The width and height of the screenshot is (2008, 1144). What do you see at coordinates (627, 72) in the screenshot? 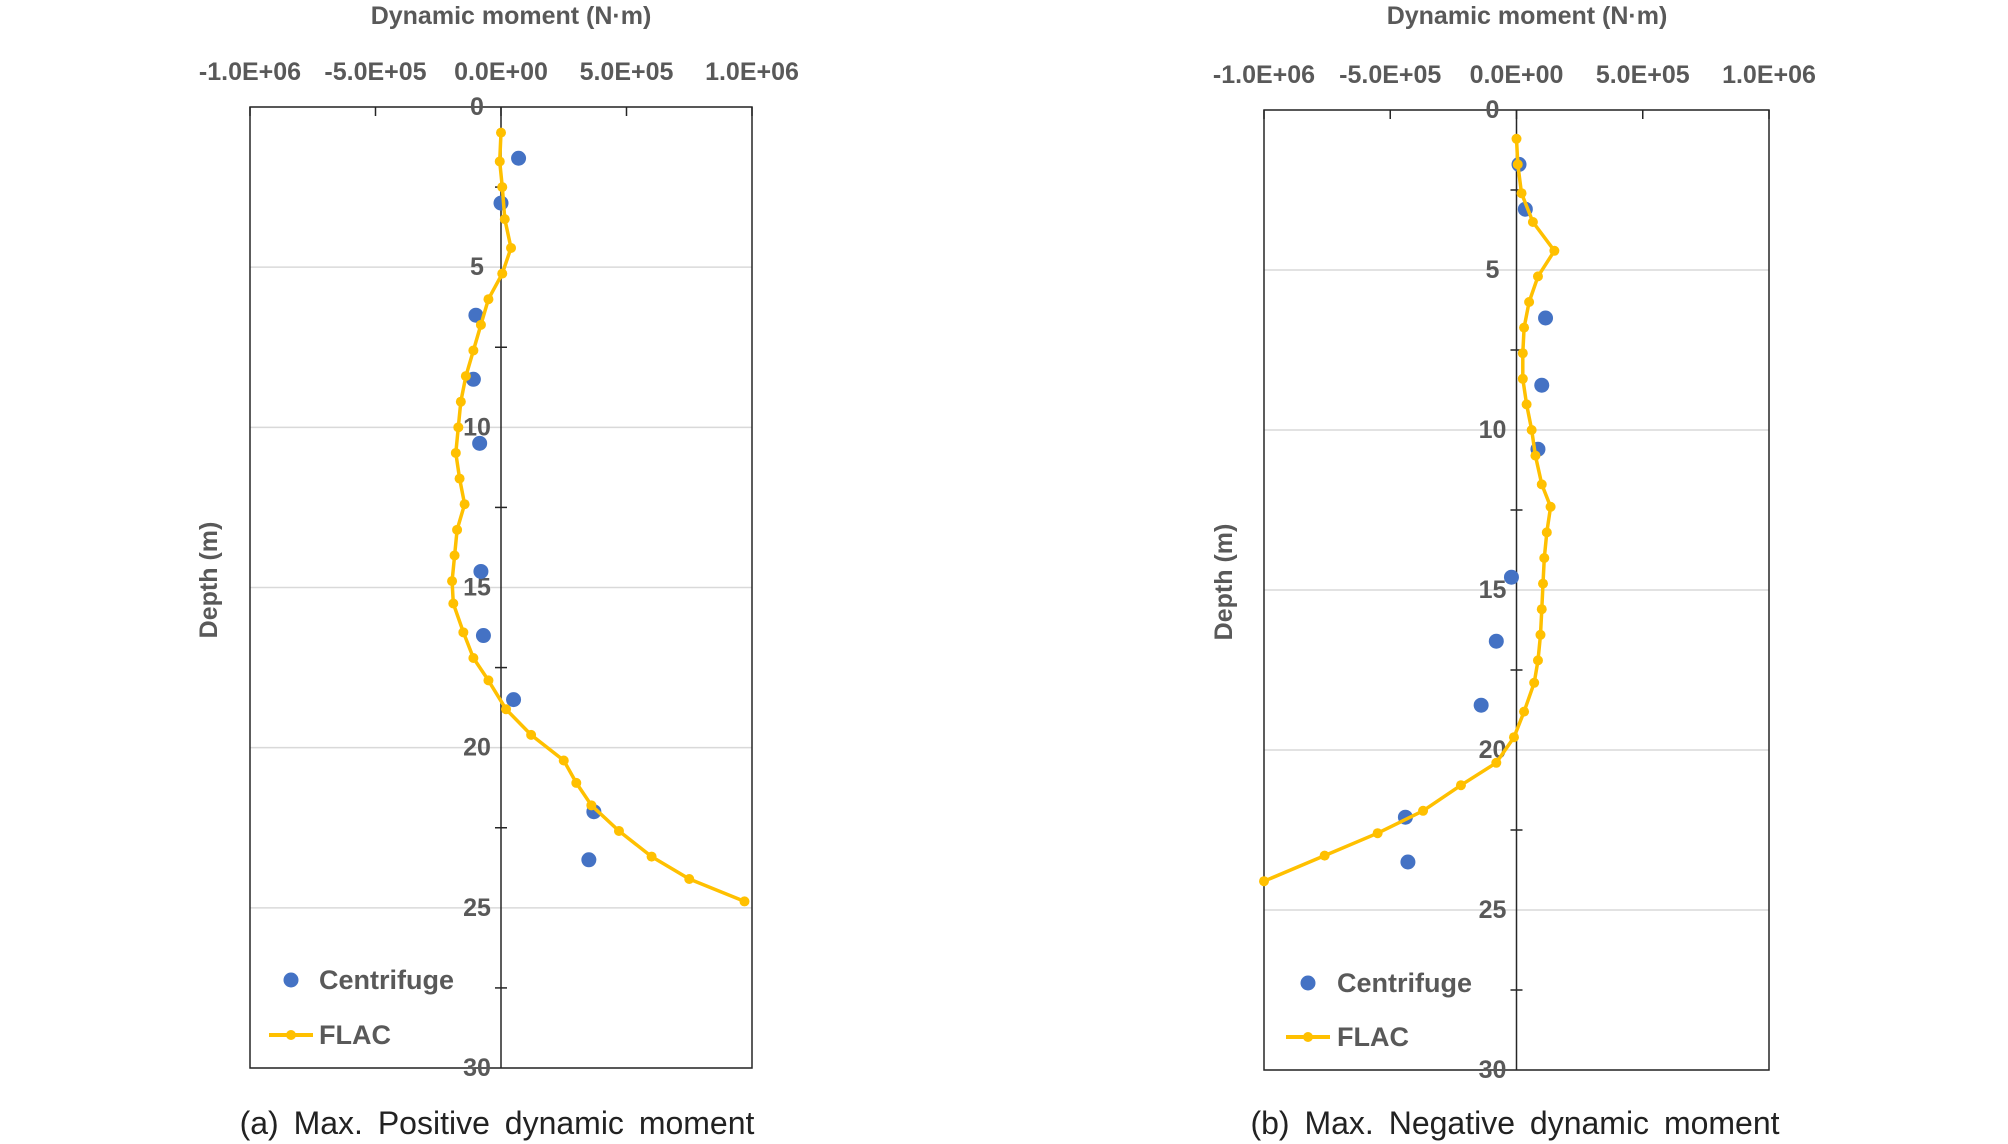
I see `x-tick-label: 5.0E+05` at bounding box center [627, 72].